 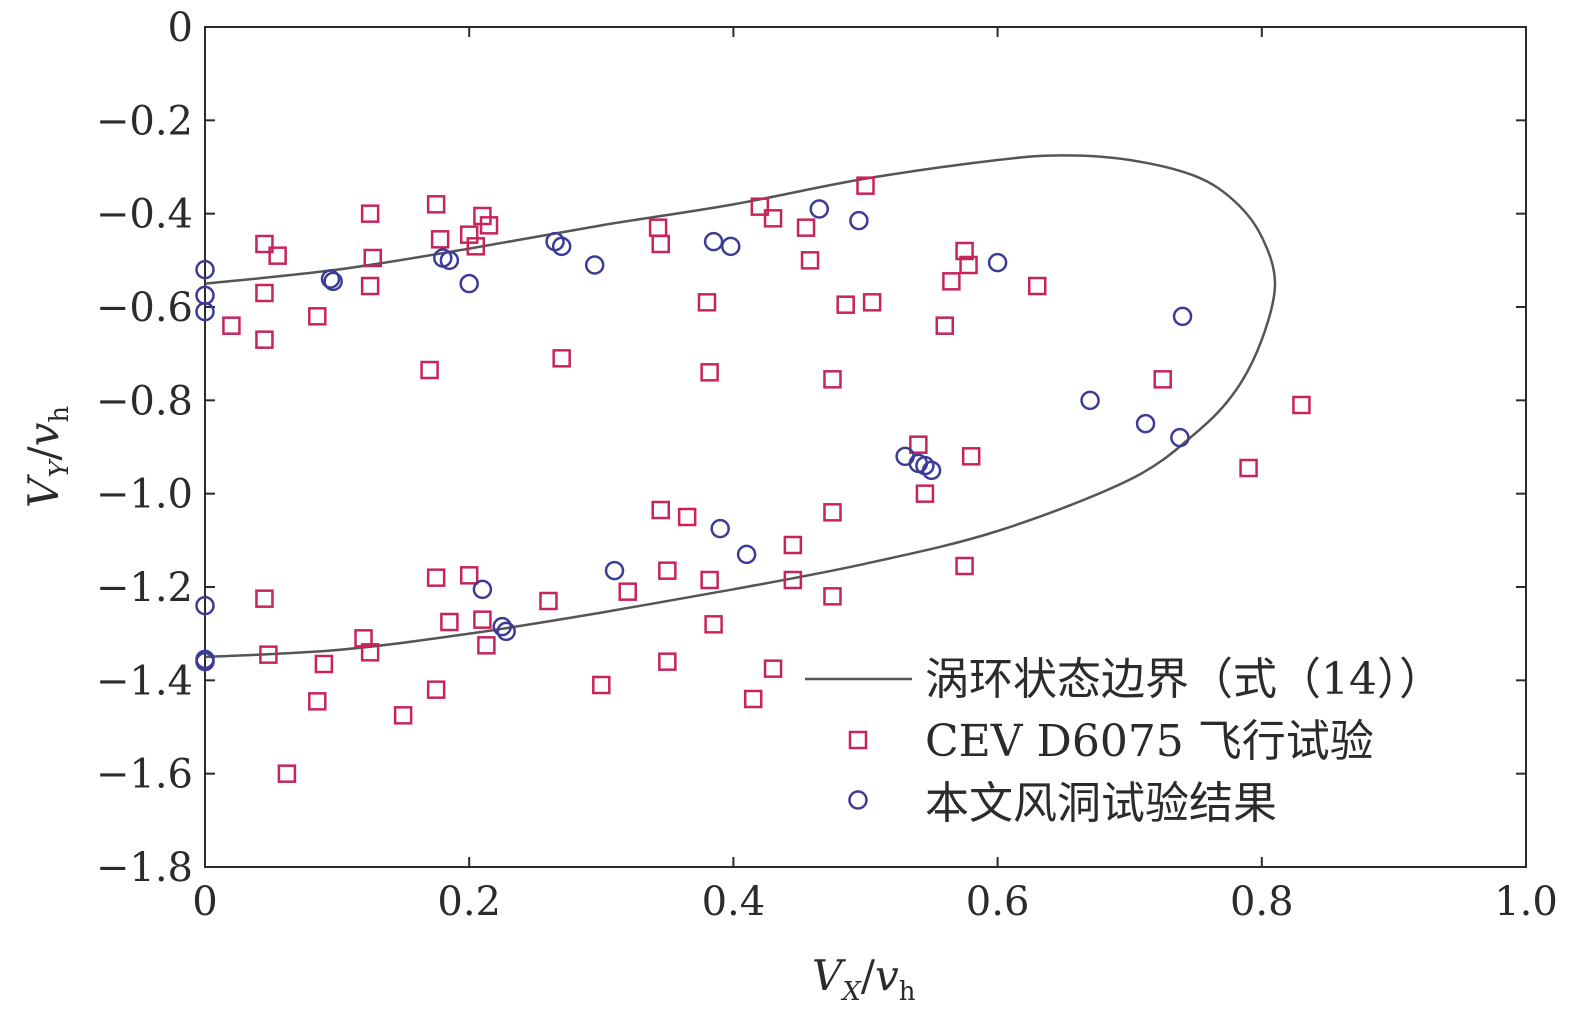 What do you see at coordinates (144, 681) in the screenshot?
I see `y-tick-label: −1.4` at bounding box center [144, 681].